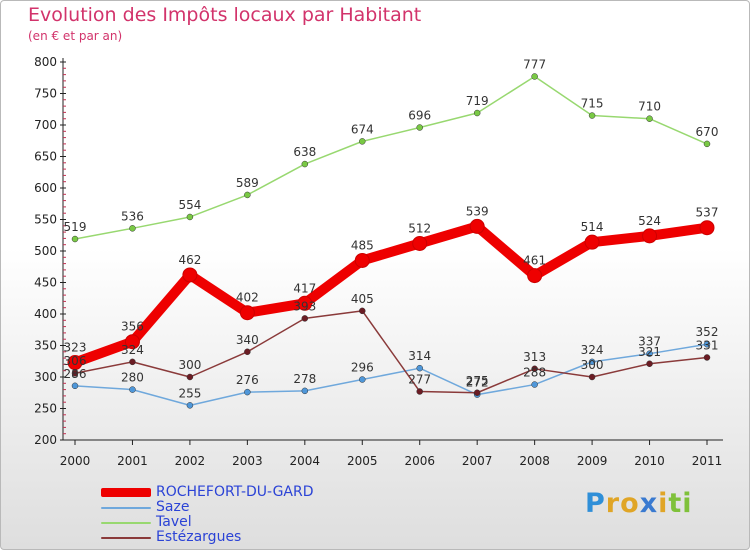 Image resolution: width=750 pixels, height=550 pixels. I want to click on data-label: 524, so click(649, 221).